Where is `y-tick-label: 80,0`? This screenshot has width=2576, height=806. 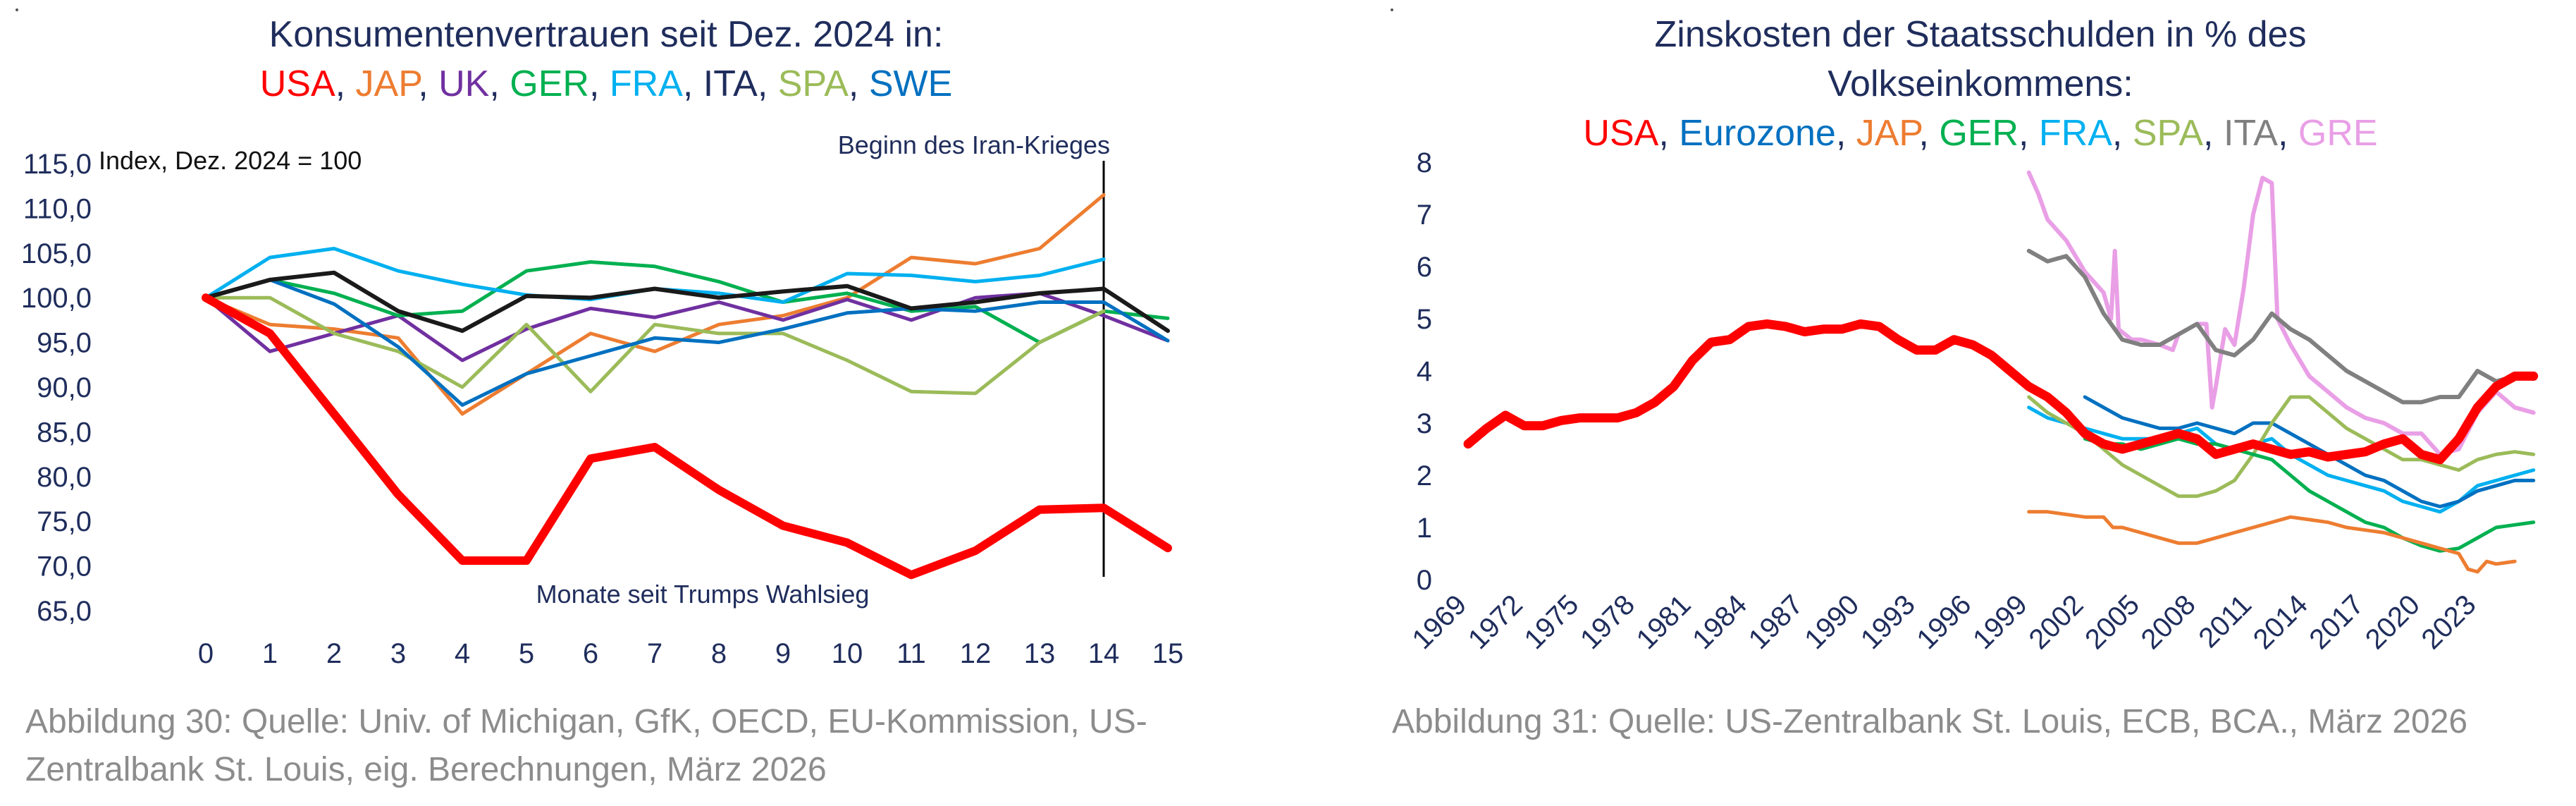
y-tick-label: 80,0 is located at coordinates (64, 477).